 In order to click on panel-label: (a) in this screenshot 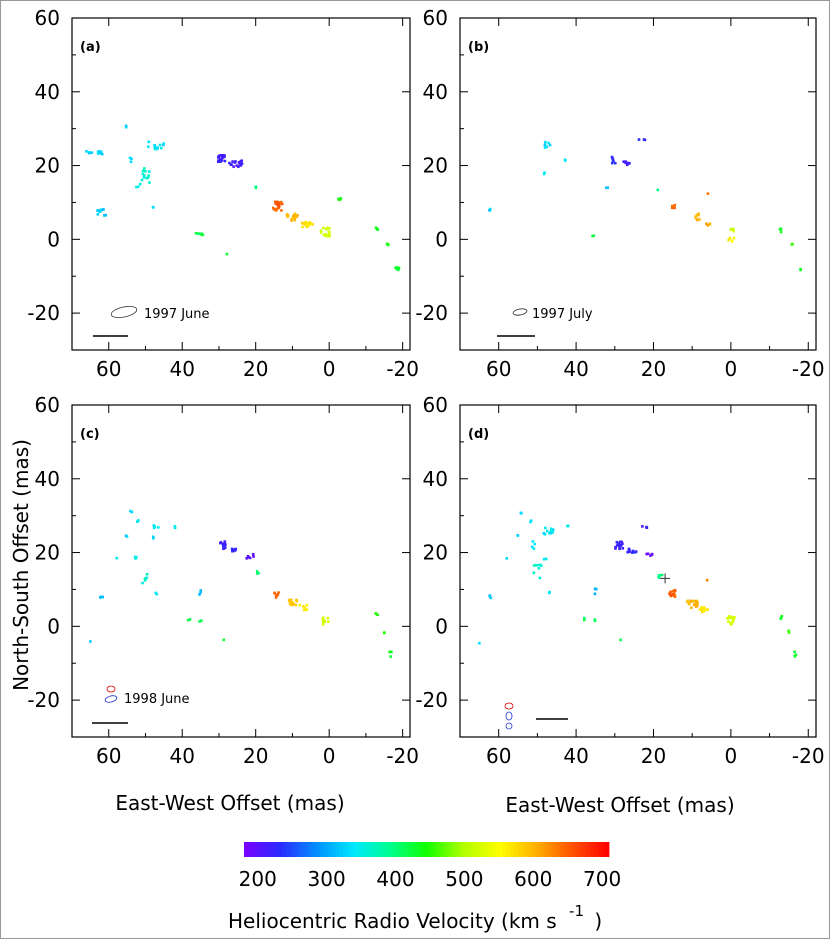, I will do `click(90, 47)`.